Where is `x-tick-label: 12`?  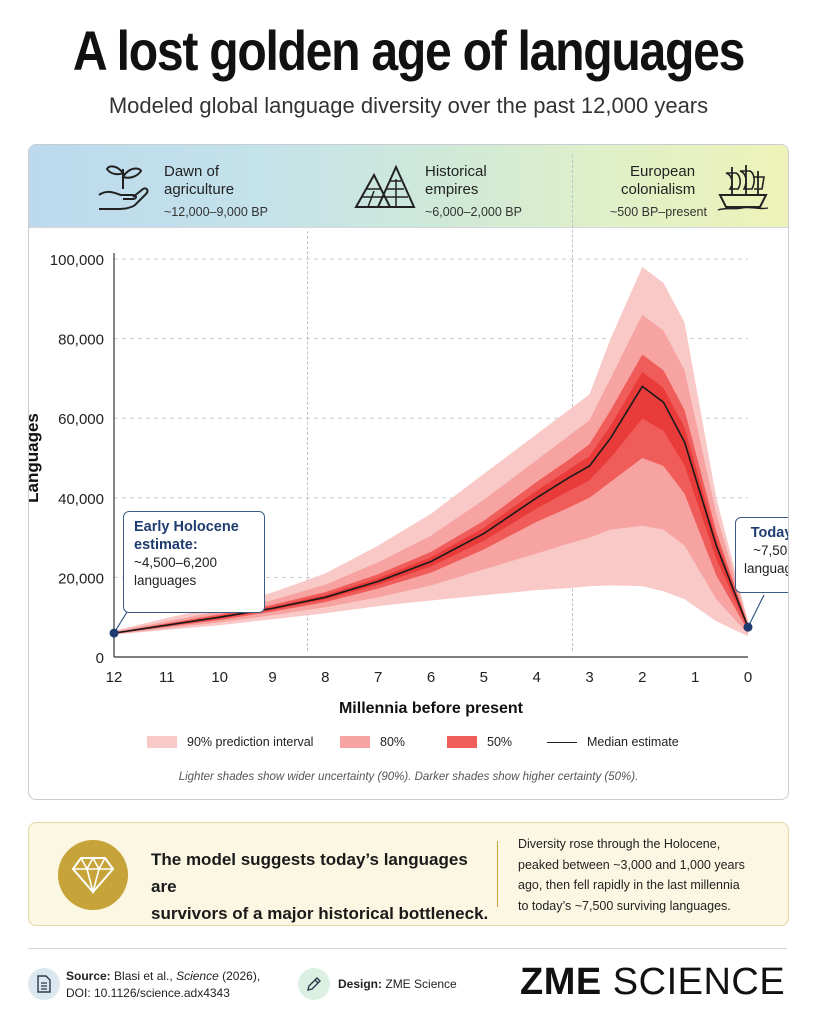 x-tick-label: 12 is located at coordinates (114, 677).